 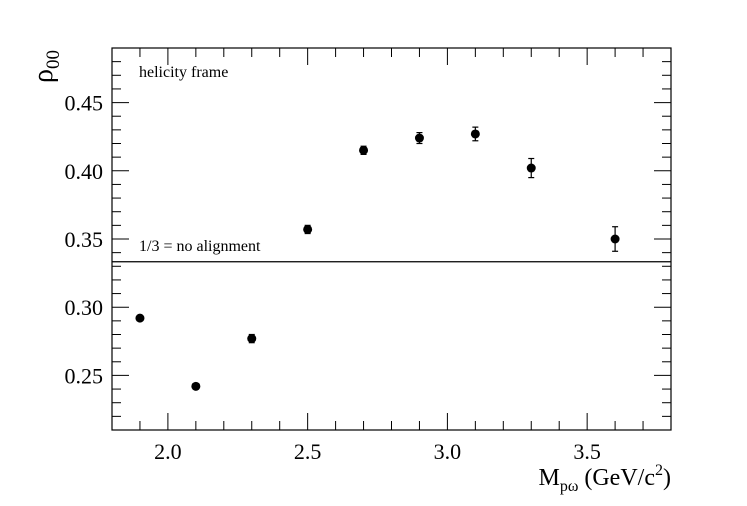 What do you see at coordinates (84, 171) in the screenshot?
I see `y-tick-label: 0.40` at bounding box center [84, 171].